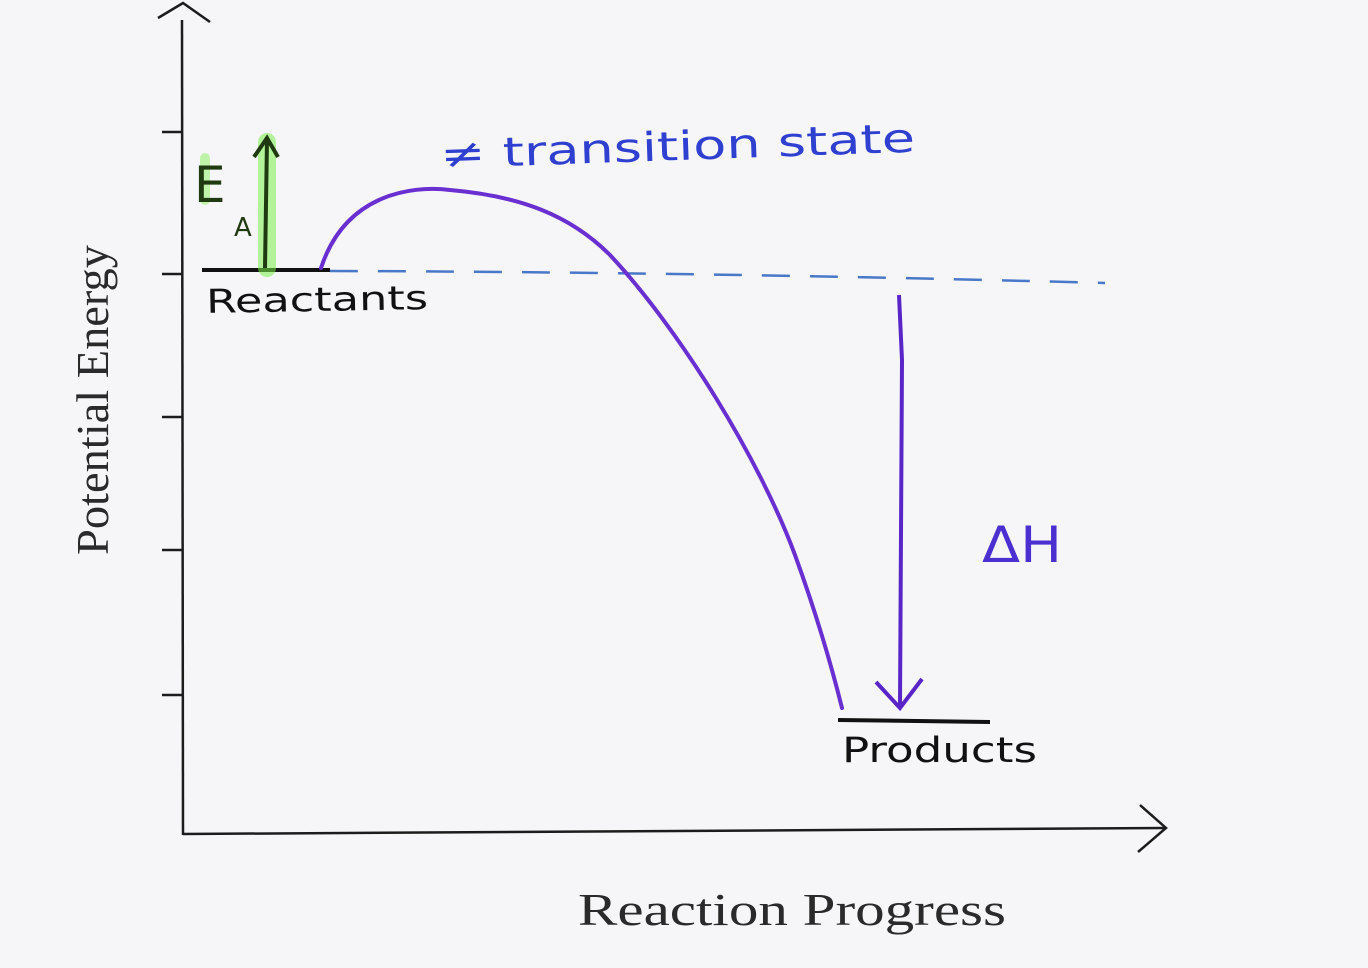  What do you see at coordinates (939, 751) in the screenshot?
I see `products-label: Products` at bounding box center [939, 751].